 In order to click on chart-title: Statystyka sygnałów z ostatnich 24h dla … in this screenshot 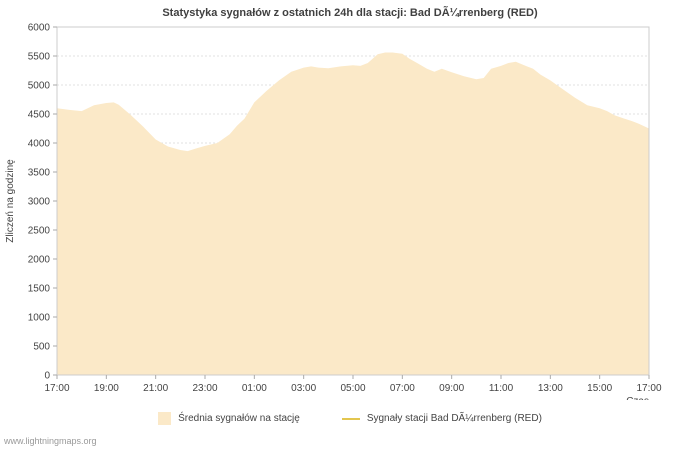, I will do `click(350, 13)`.